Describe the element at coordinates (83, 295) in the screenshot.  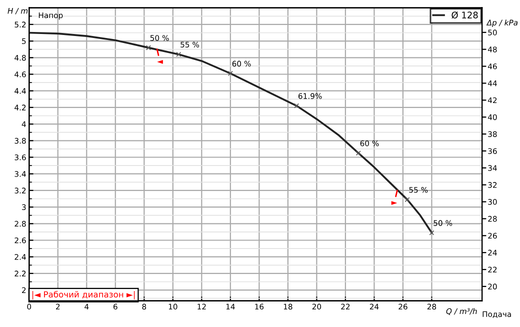
I see `annotation: |◄ Рабочий диапазон ►|` at that location.